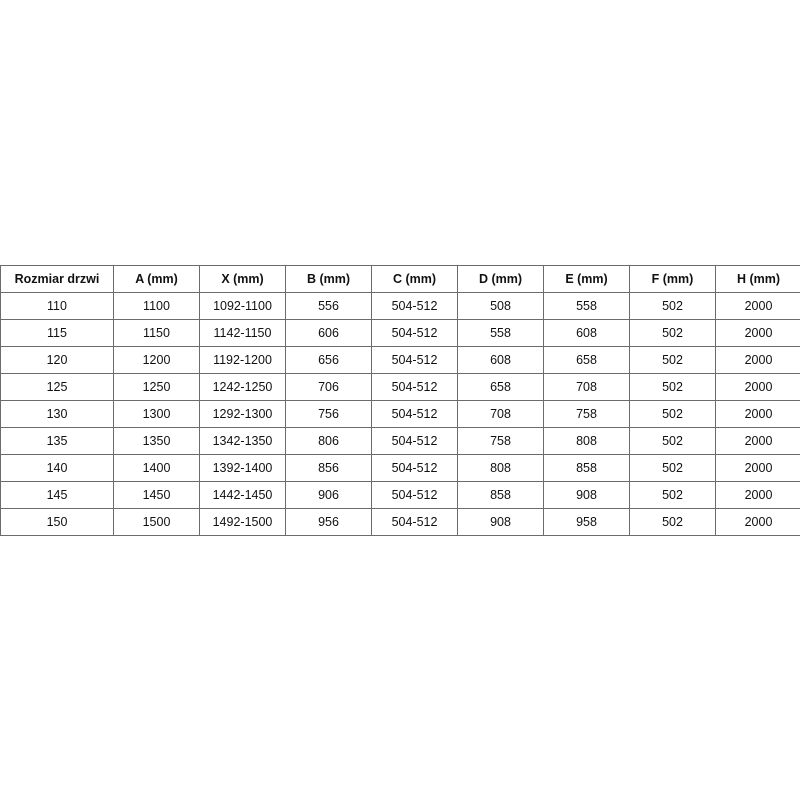 Image resolution: width=800 pixels, height=800 pixels. Describe the element at coordinates (328, 333) in the screenshot. I see `table-cell: 606` at that location.